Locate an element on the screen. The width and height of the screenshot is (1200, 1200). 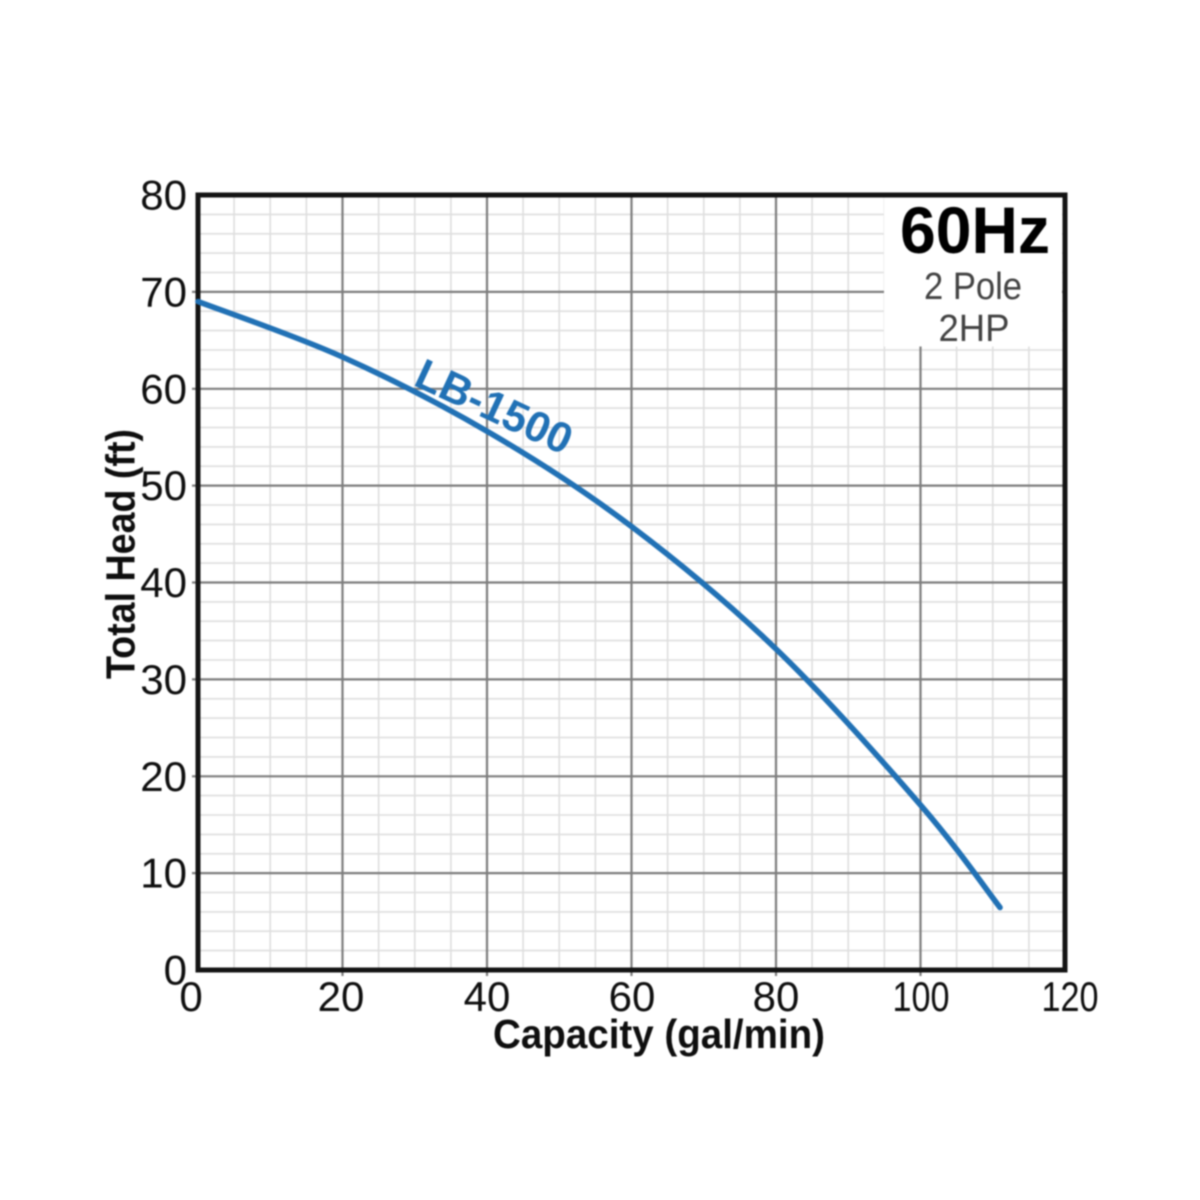
svg-text: 60Hz is located at coordinates (975, 230).